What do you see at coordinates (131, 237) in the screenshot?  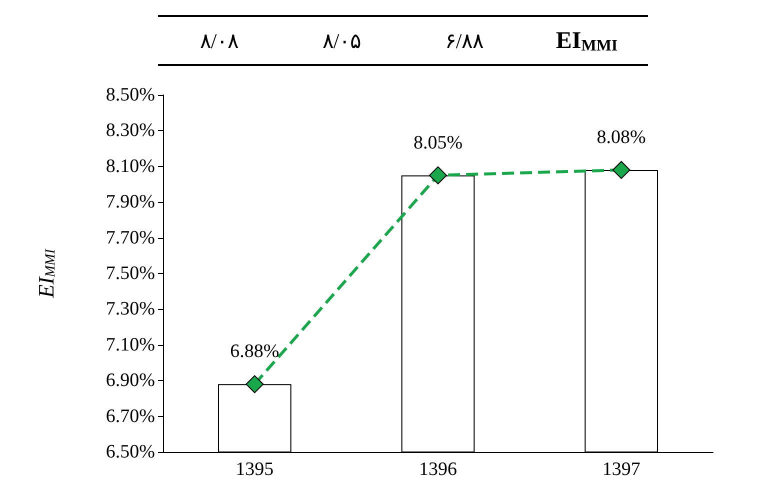 I see `y-tick-label: 7.70%` at bounding box center [131, 237].